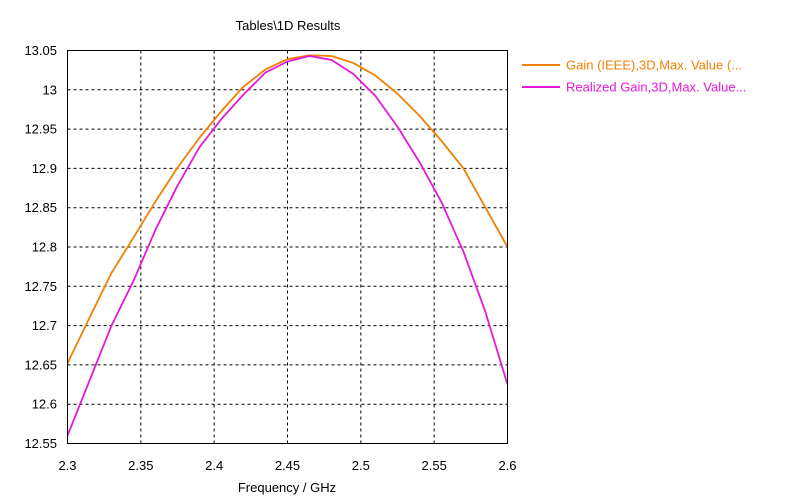 This screenshot has width=800, height=500. I want to click on x-tick-label: 2.3, so click(67, 465).